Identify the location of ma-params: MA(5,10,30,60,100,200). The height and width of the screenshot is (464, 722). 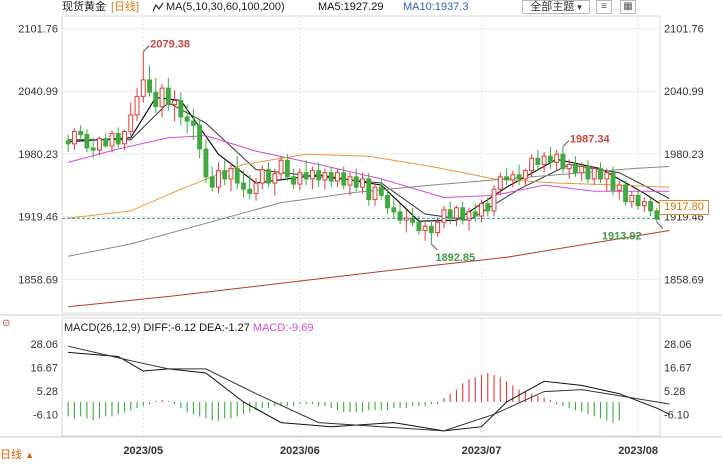
(225, 7).